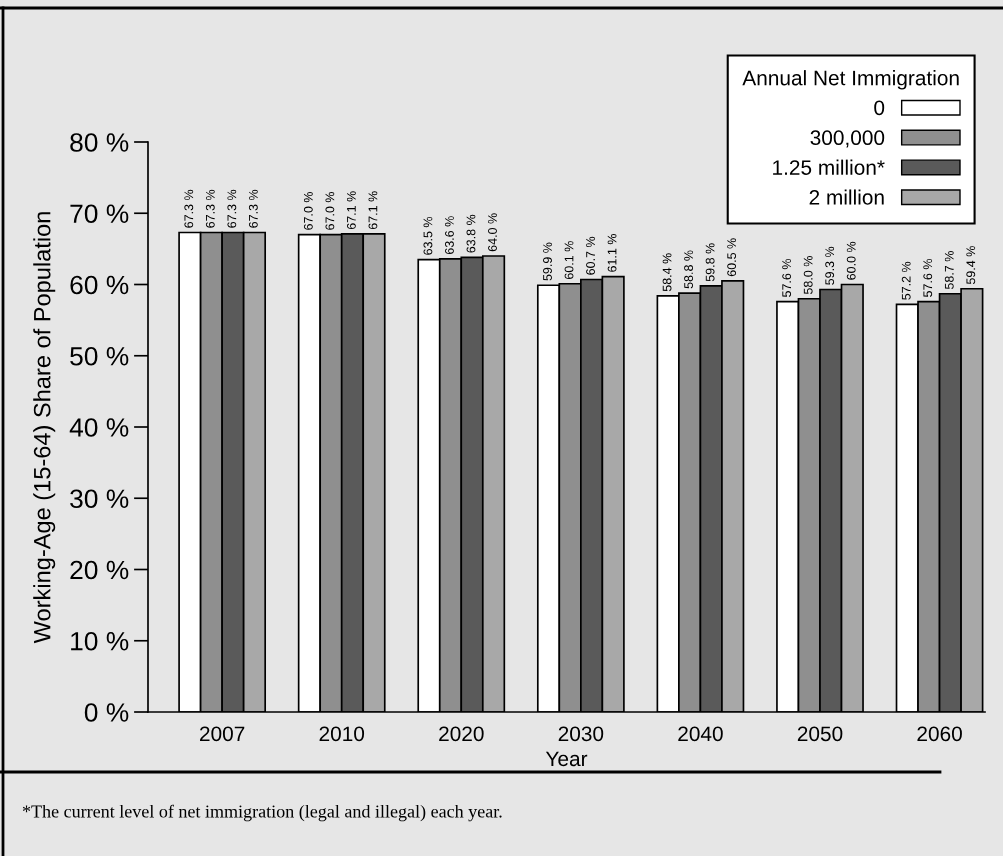 The width and height of the screenshot is (1003, 856). What do you see at coordinates (342, 734) in the screenshot?
I see `x-tick-label: 2010` at bounding box center [342, 734].